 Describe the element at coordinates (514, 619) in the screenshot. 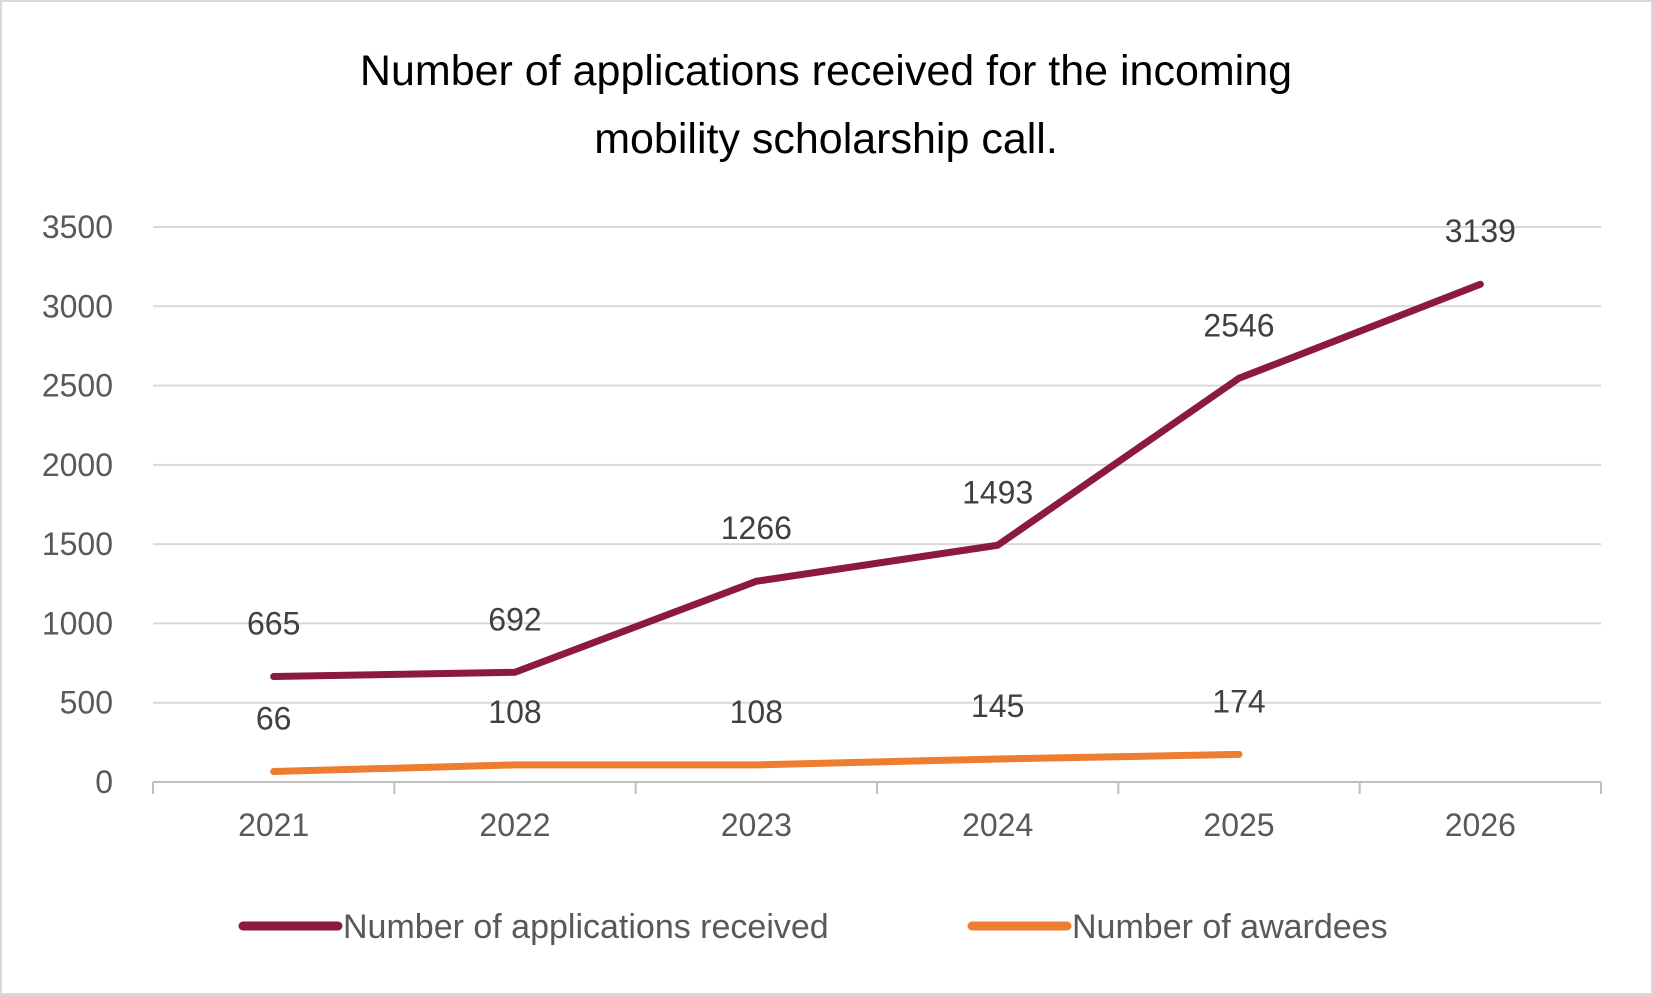

I see `data-label: 692` at that location.